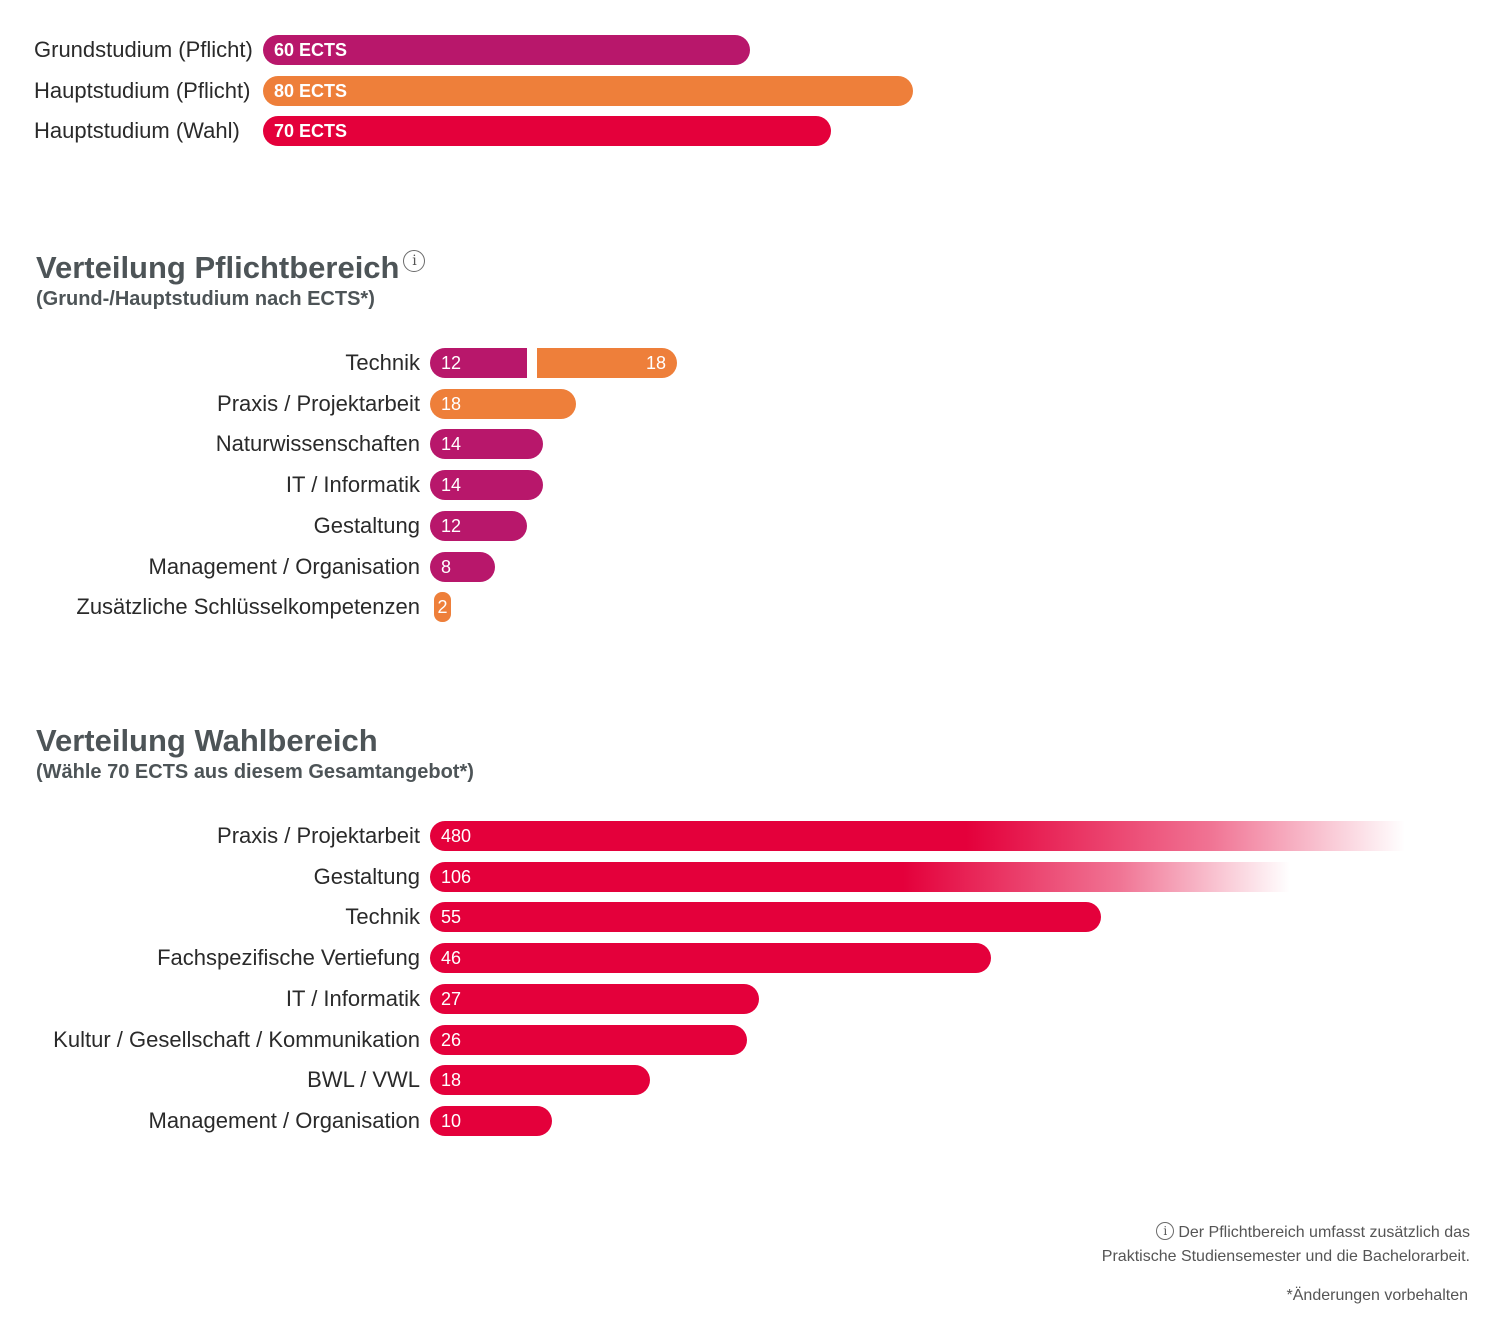 This screenshot has width=1500, height=1340. What do you see at coordinates (366, 876) in the screenshot?
I see `wahl-label: Gestaltung` at bounding box center [366, 876].